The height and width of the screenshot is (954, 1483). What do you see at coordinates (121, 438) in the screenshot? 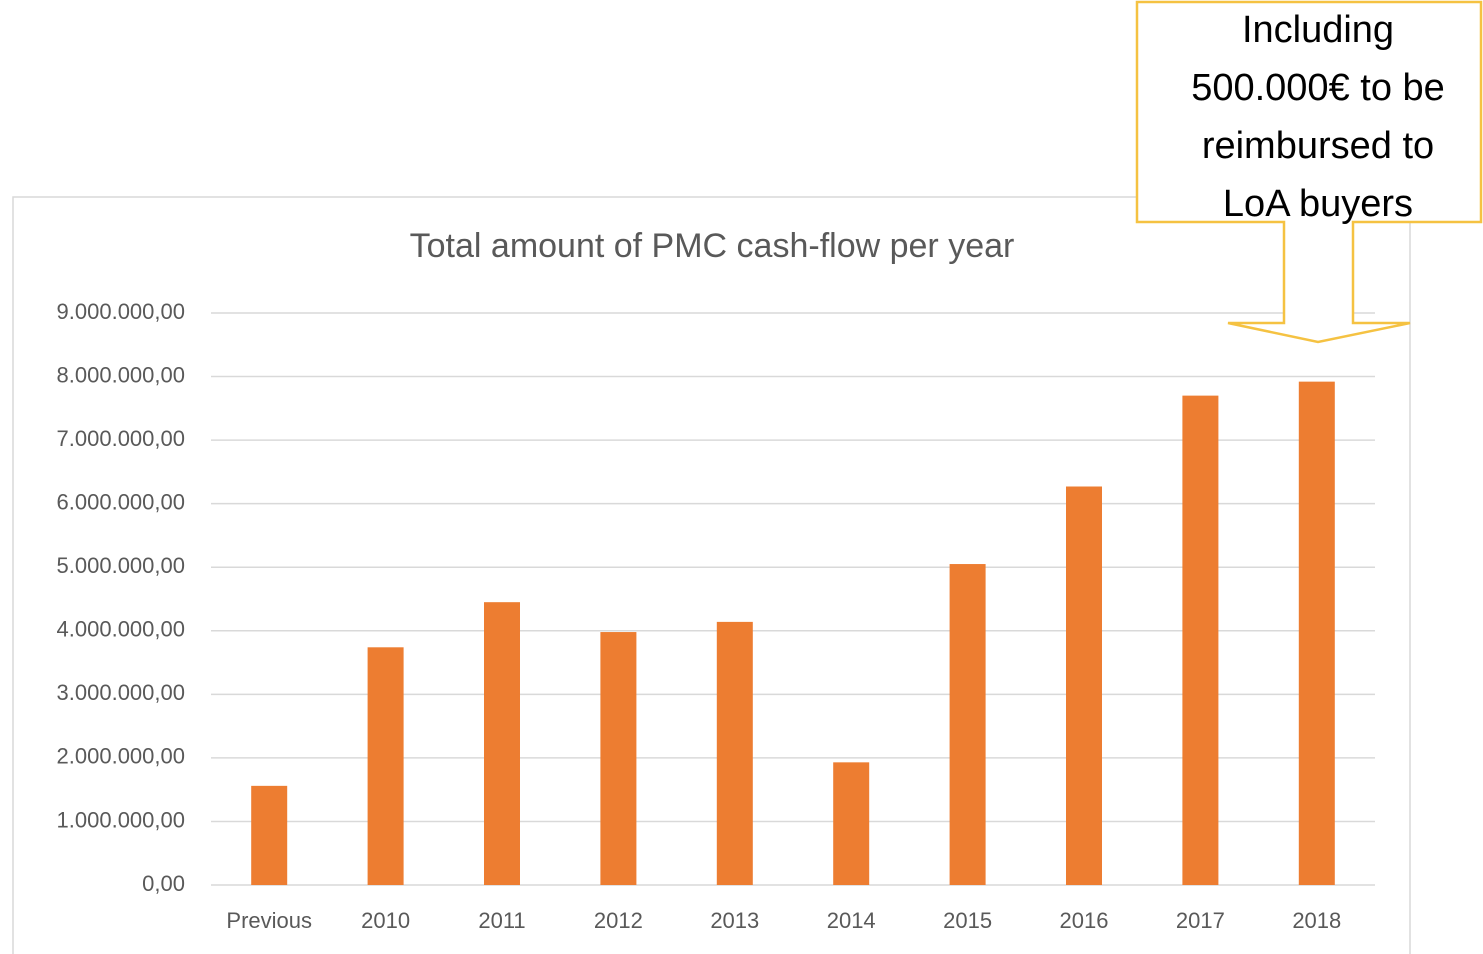
I see `y-tick-label: 7.000.000,00` at bounding box center [121, 438].